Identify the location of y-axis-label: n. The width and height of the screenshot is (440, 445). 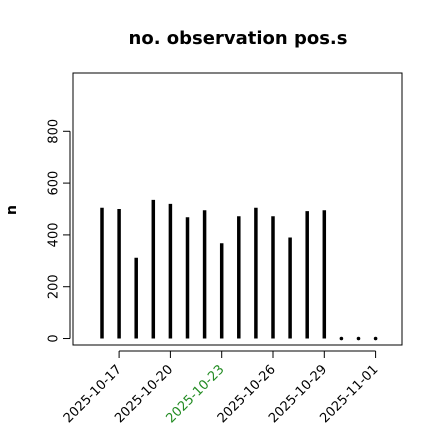
(12, 210).